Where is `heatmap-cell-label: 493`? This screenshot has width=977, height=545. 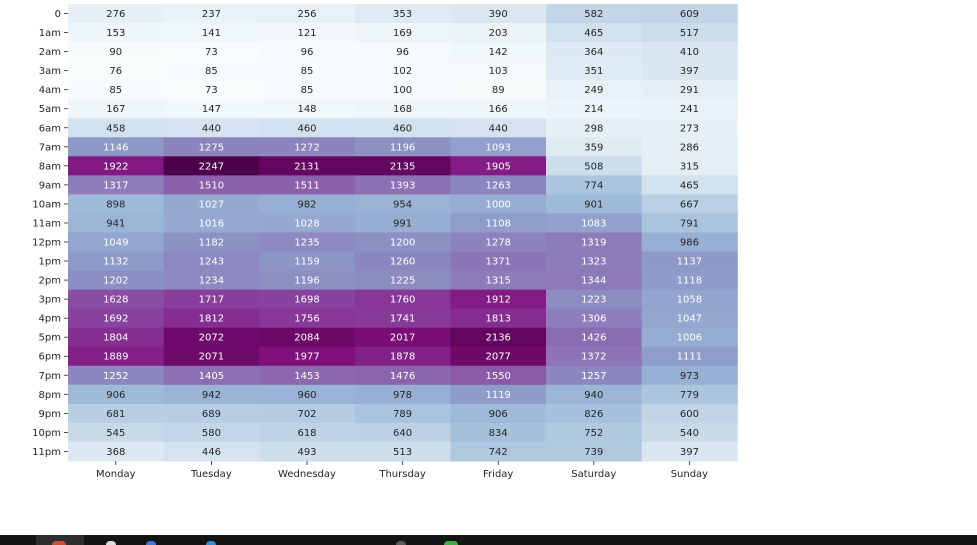
heatmap-cell-label: 493 is located at coordinates (306, 452).